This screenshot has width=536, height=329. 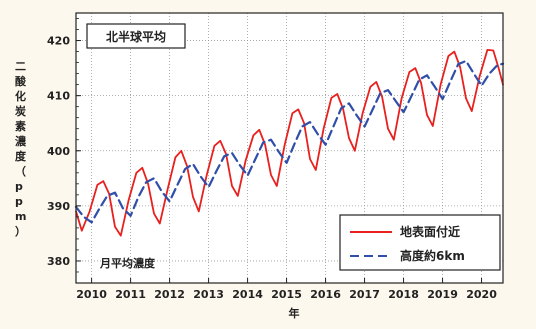 I want to click on title-box, so click(x=136, y=36).